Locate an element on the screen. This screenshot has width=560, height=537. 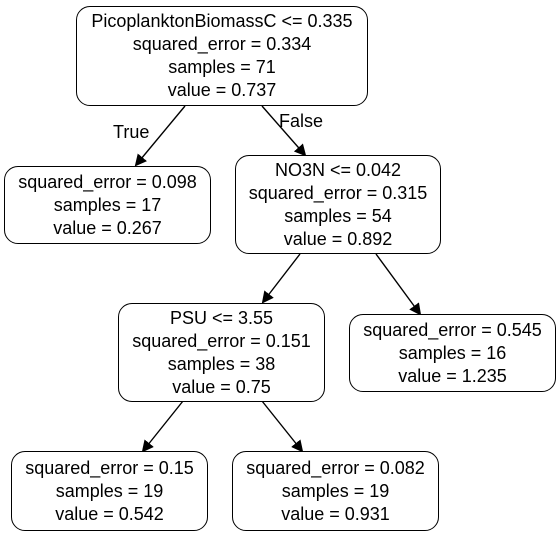
node-value: value = 0.75 is located at coordinates (221, 386).